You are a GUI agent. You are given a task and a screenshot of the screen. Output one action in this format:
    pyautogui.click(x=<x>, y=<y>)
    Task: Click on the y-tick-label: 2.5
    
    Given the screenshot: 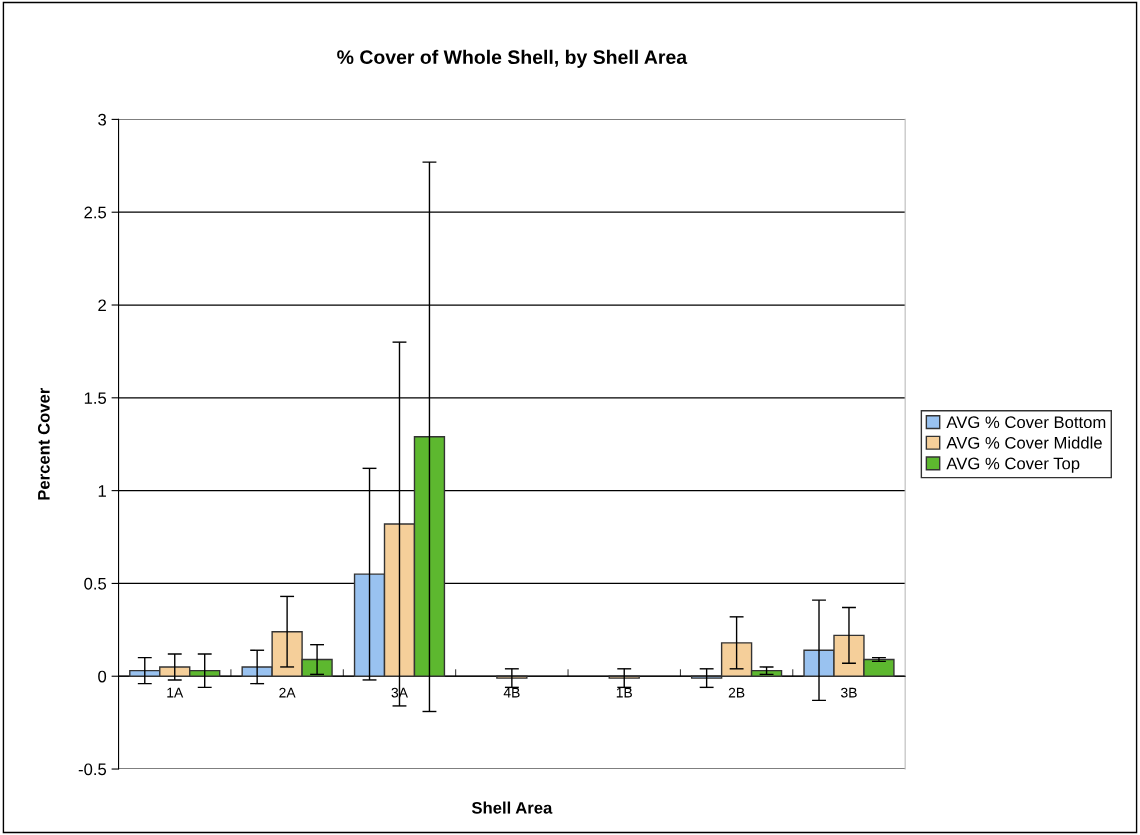 What is the action you would take?
    pyautogui.click(x=95, y=212)
    